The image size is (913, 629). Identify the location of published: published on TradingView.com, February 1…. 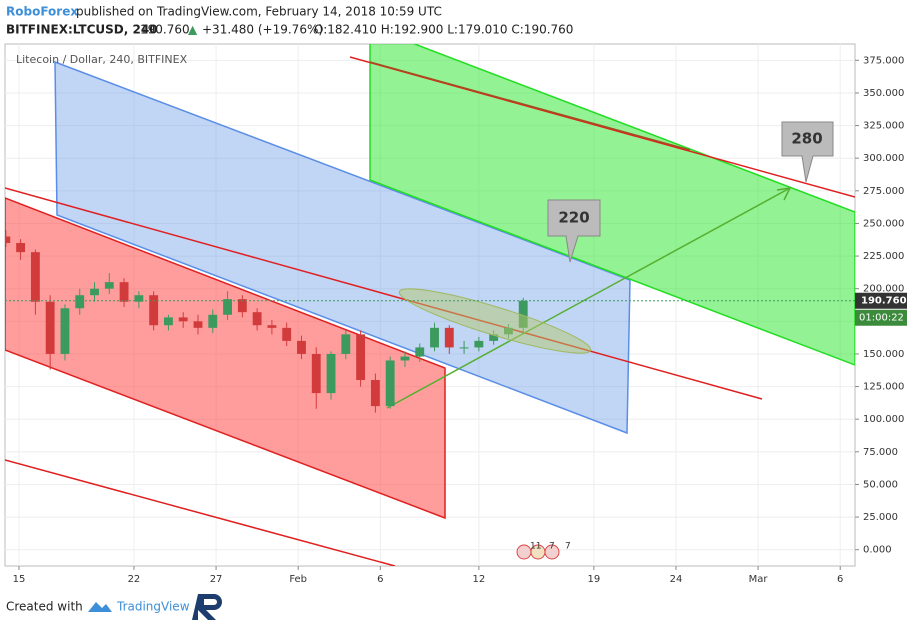
(259, 12).